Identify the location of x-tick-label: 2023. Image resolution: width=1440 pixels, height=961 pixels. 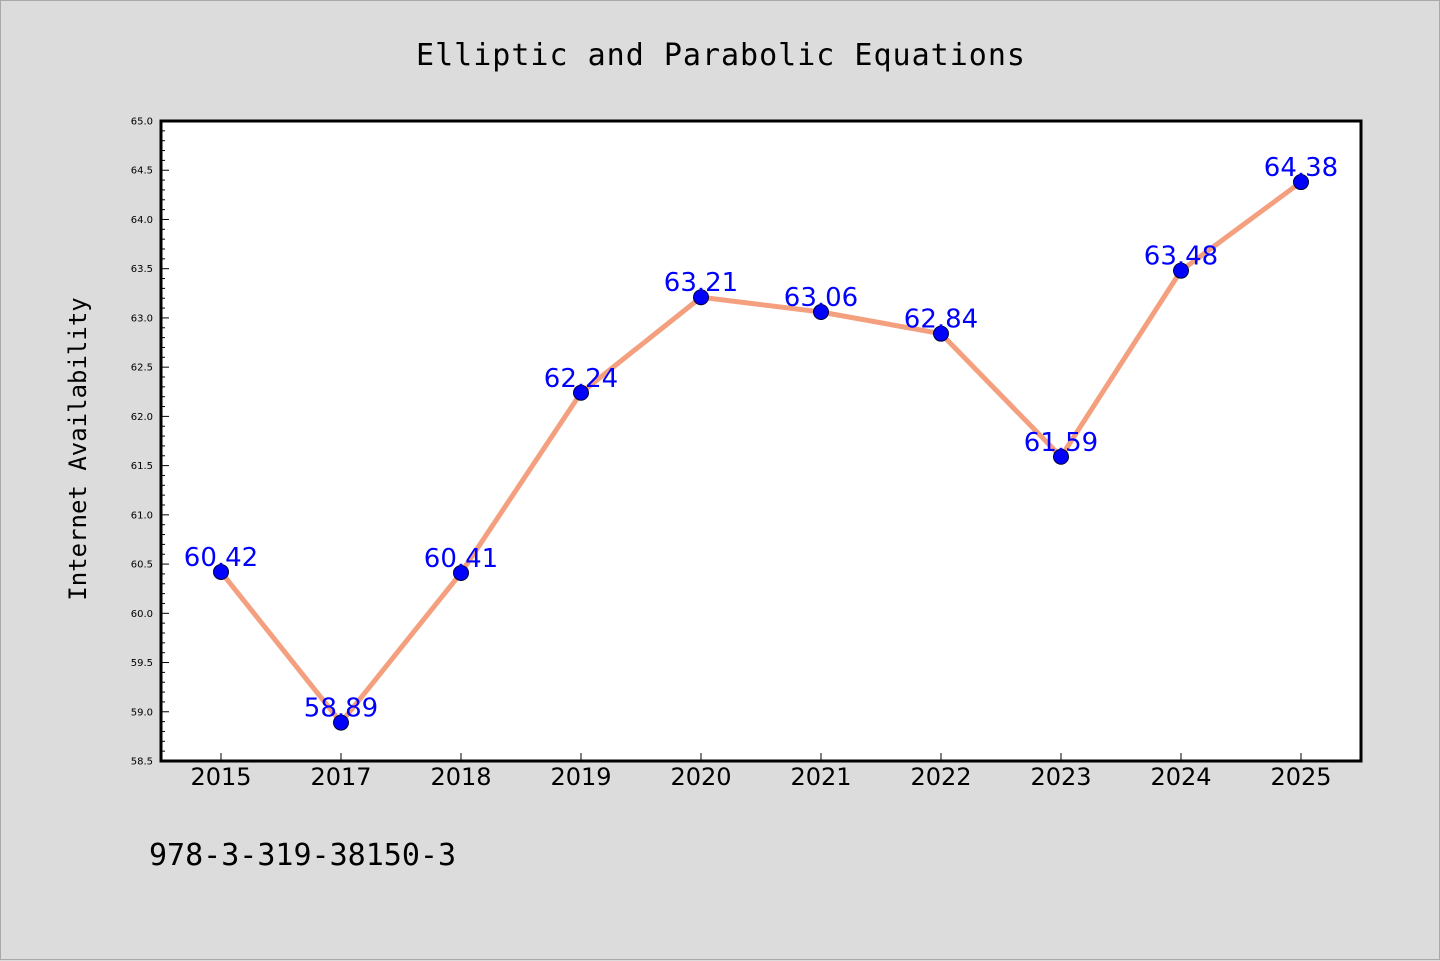
(1060, 777).